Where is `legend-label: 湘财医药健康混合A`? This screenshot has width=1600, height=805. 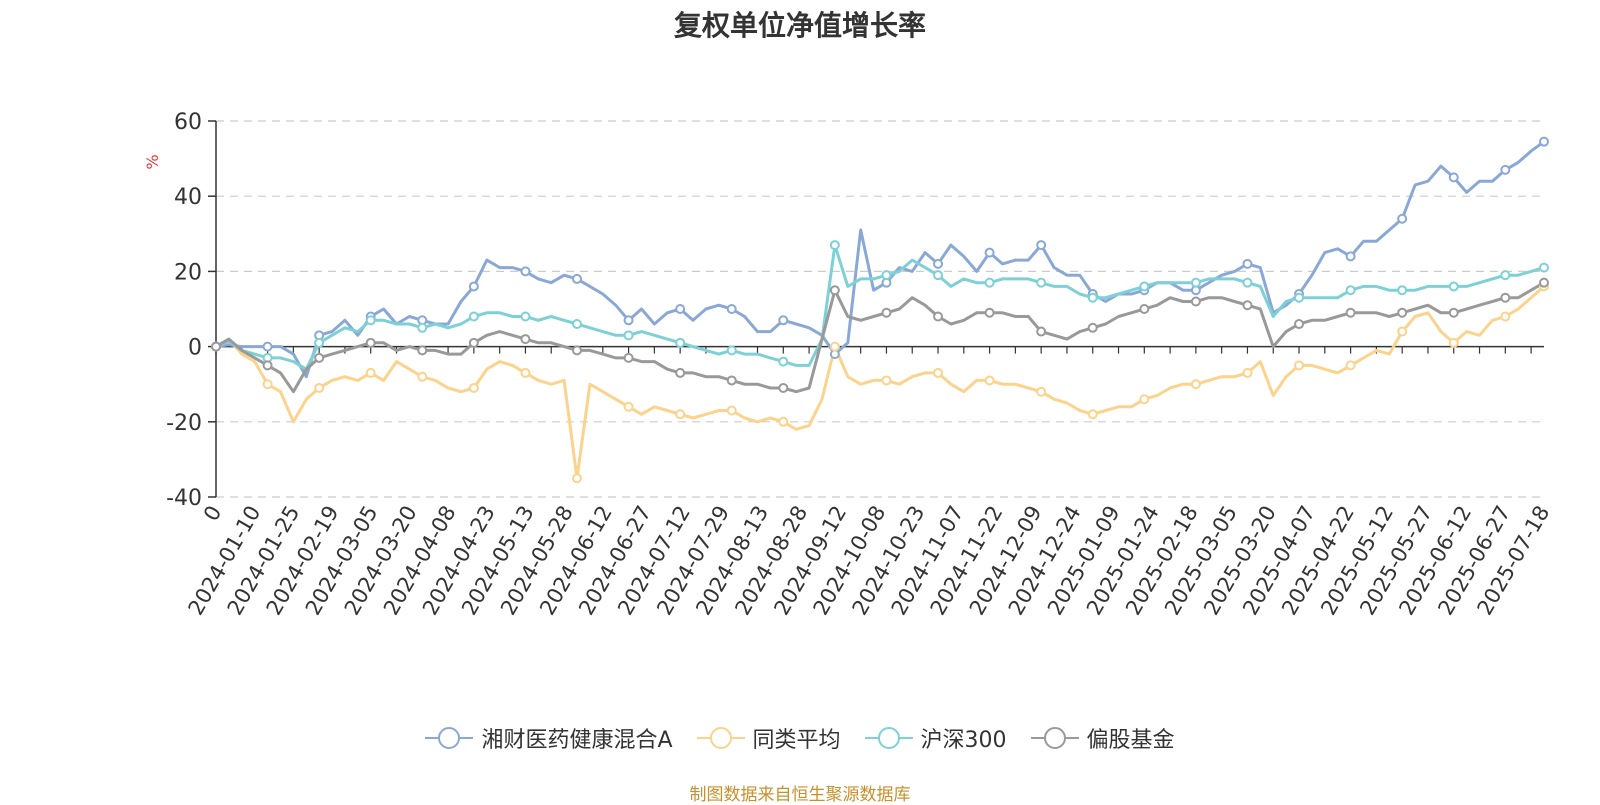
legend-label: 湘财医药健康混合A is located at coordinates (577, 740).